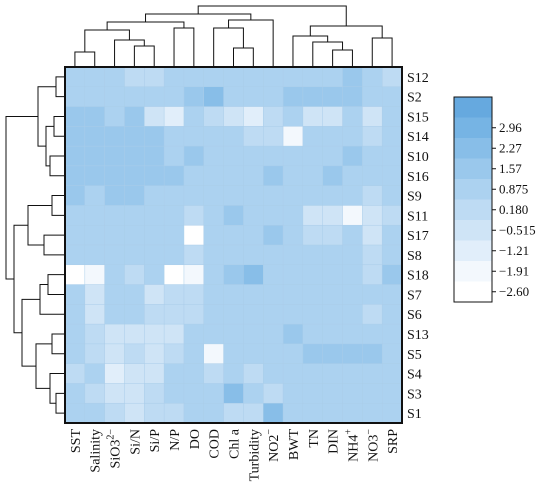 This screenshot has width=550, height=493. What do you see at coordinates (514, 250) in the screenshot?
I see `colorbar-tick-label: −1.21` at bounding box center [514, 250].